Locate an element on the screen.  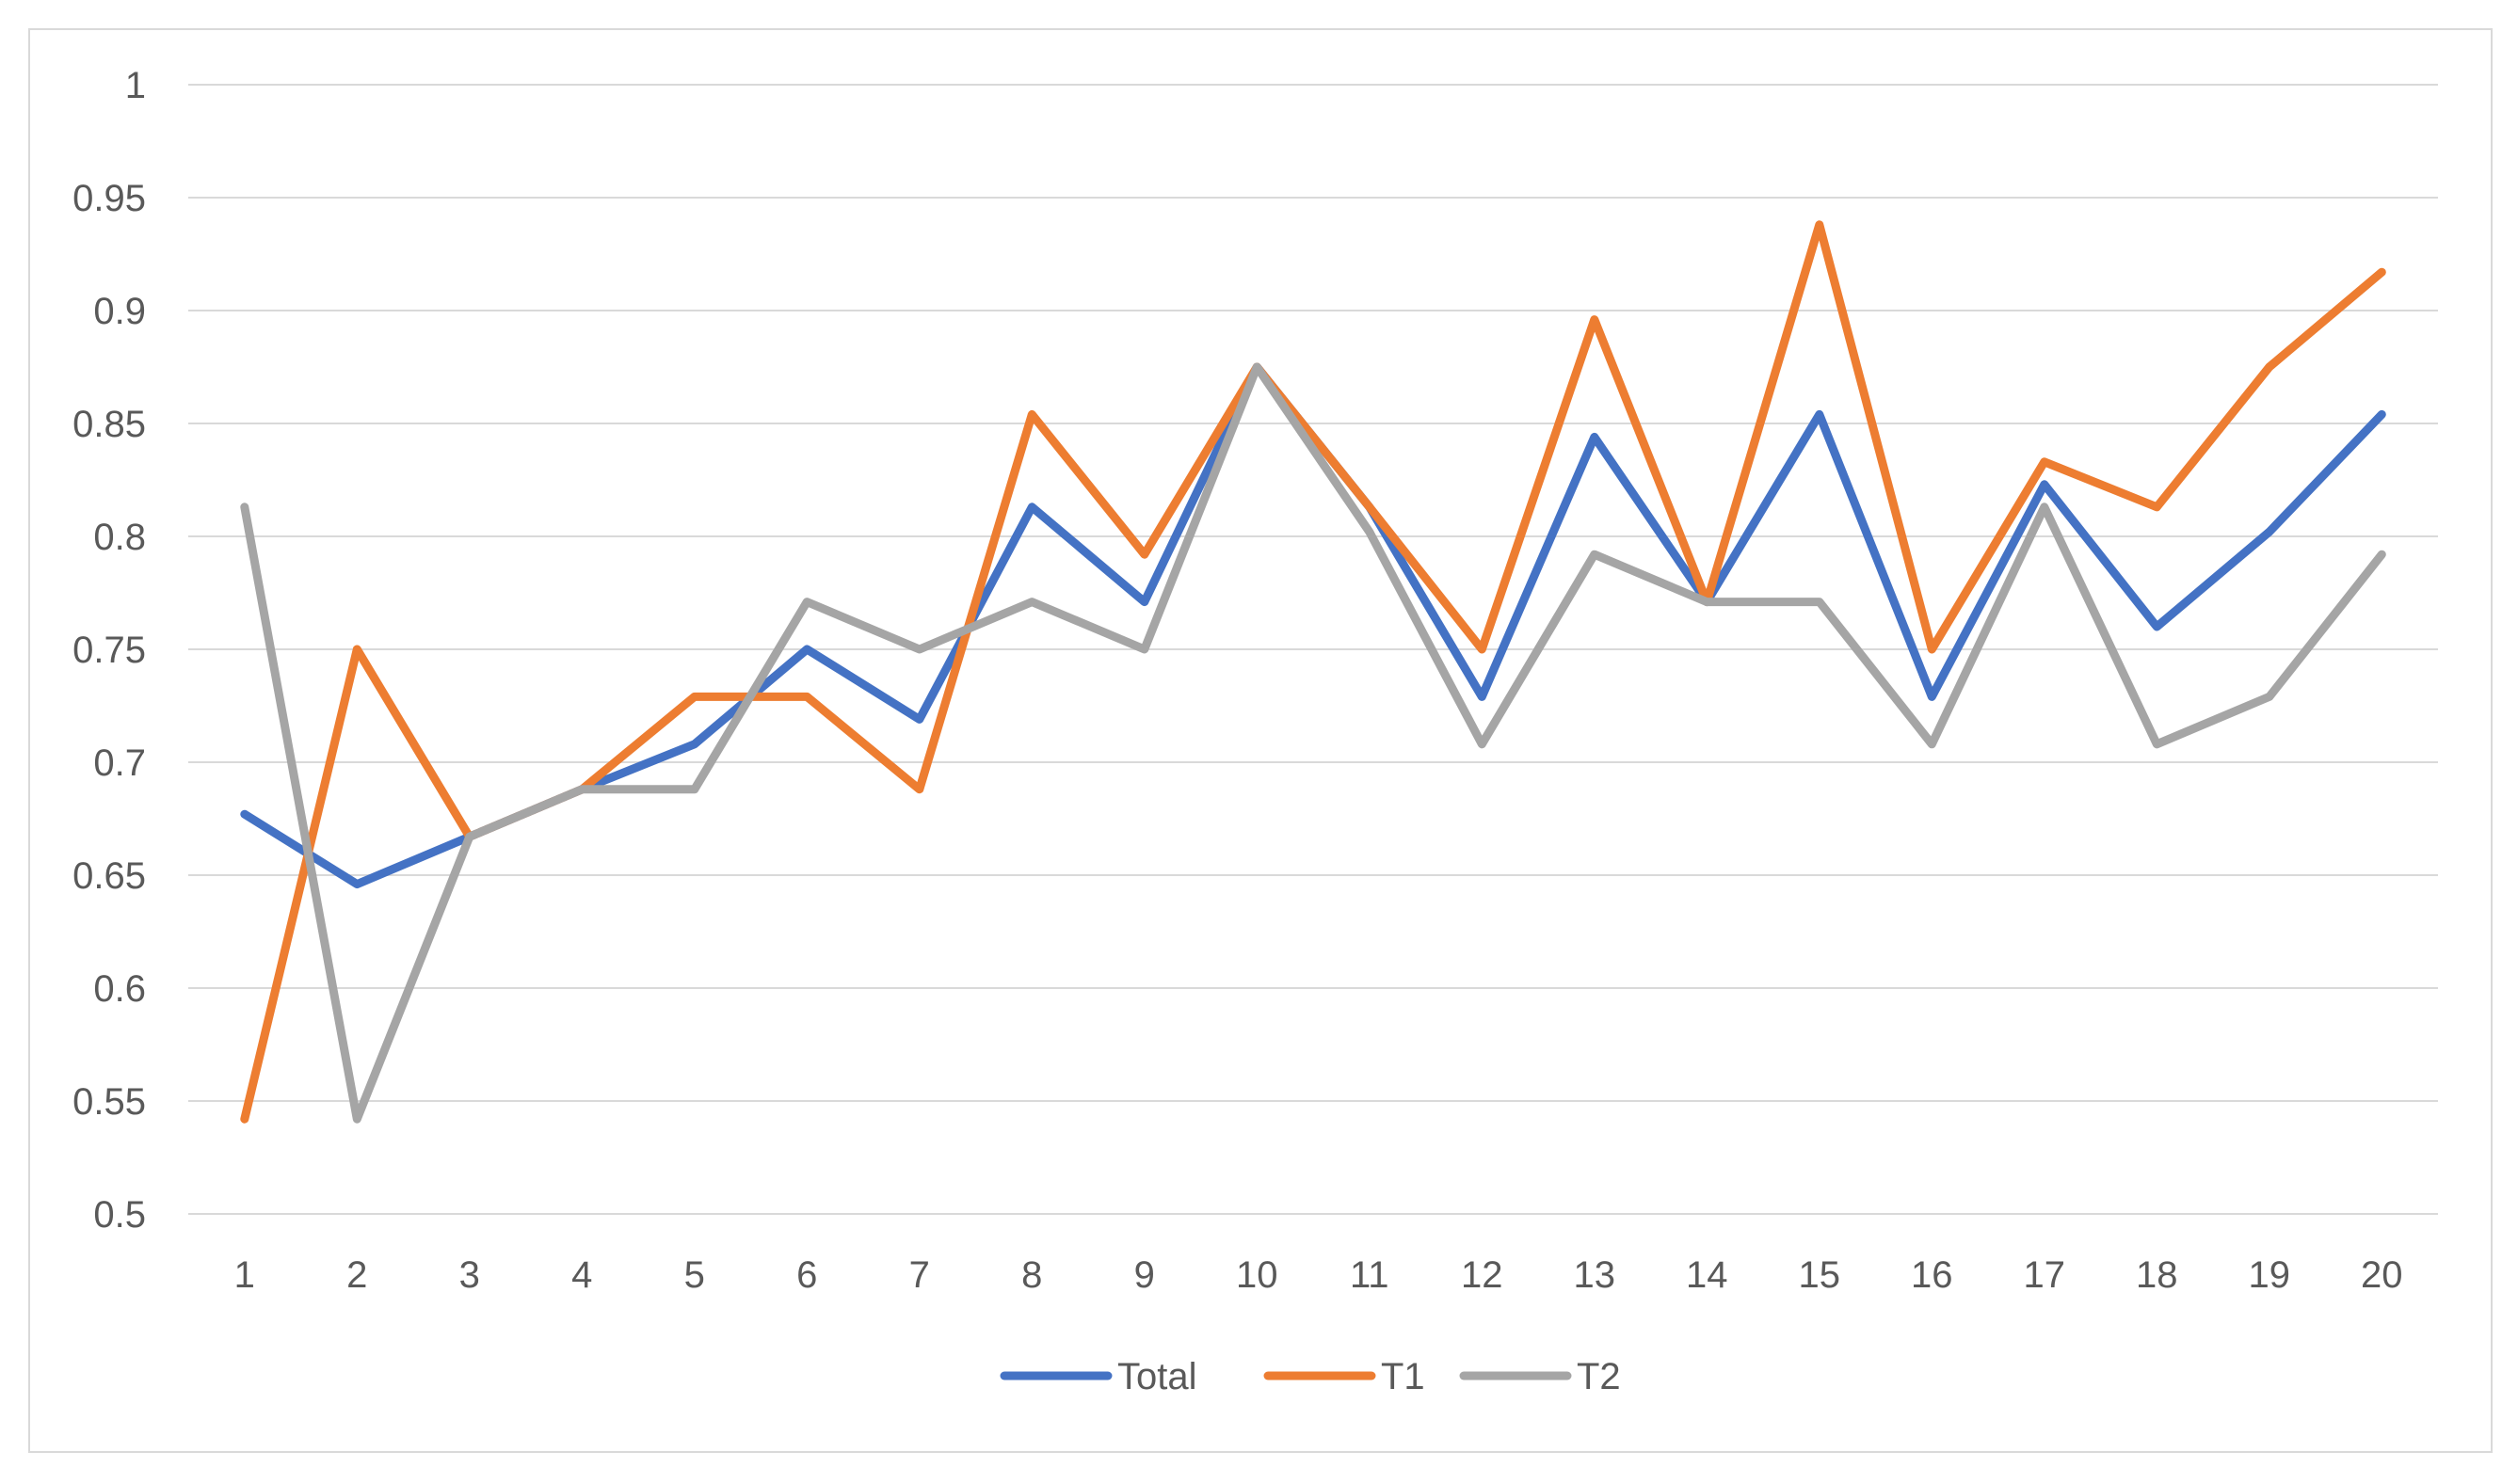
y-tick-label: 0.85 is located at coordinates (109, 424).